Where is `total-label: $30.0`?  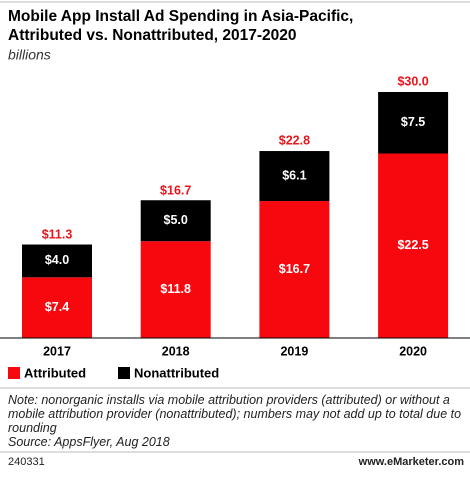 total-label: $30.0 is located at coordinates (412, 81).